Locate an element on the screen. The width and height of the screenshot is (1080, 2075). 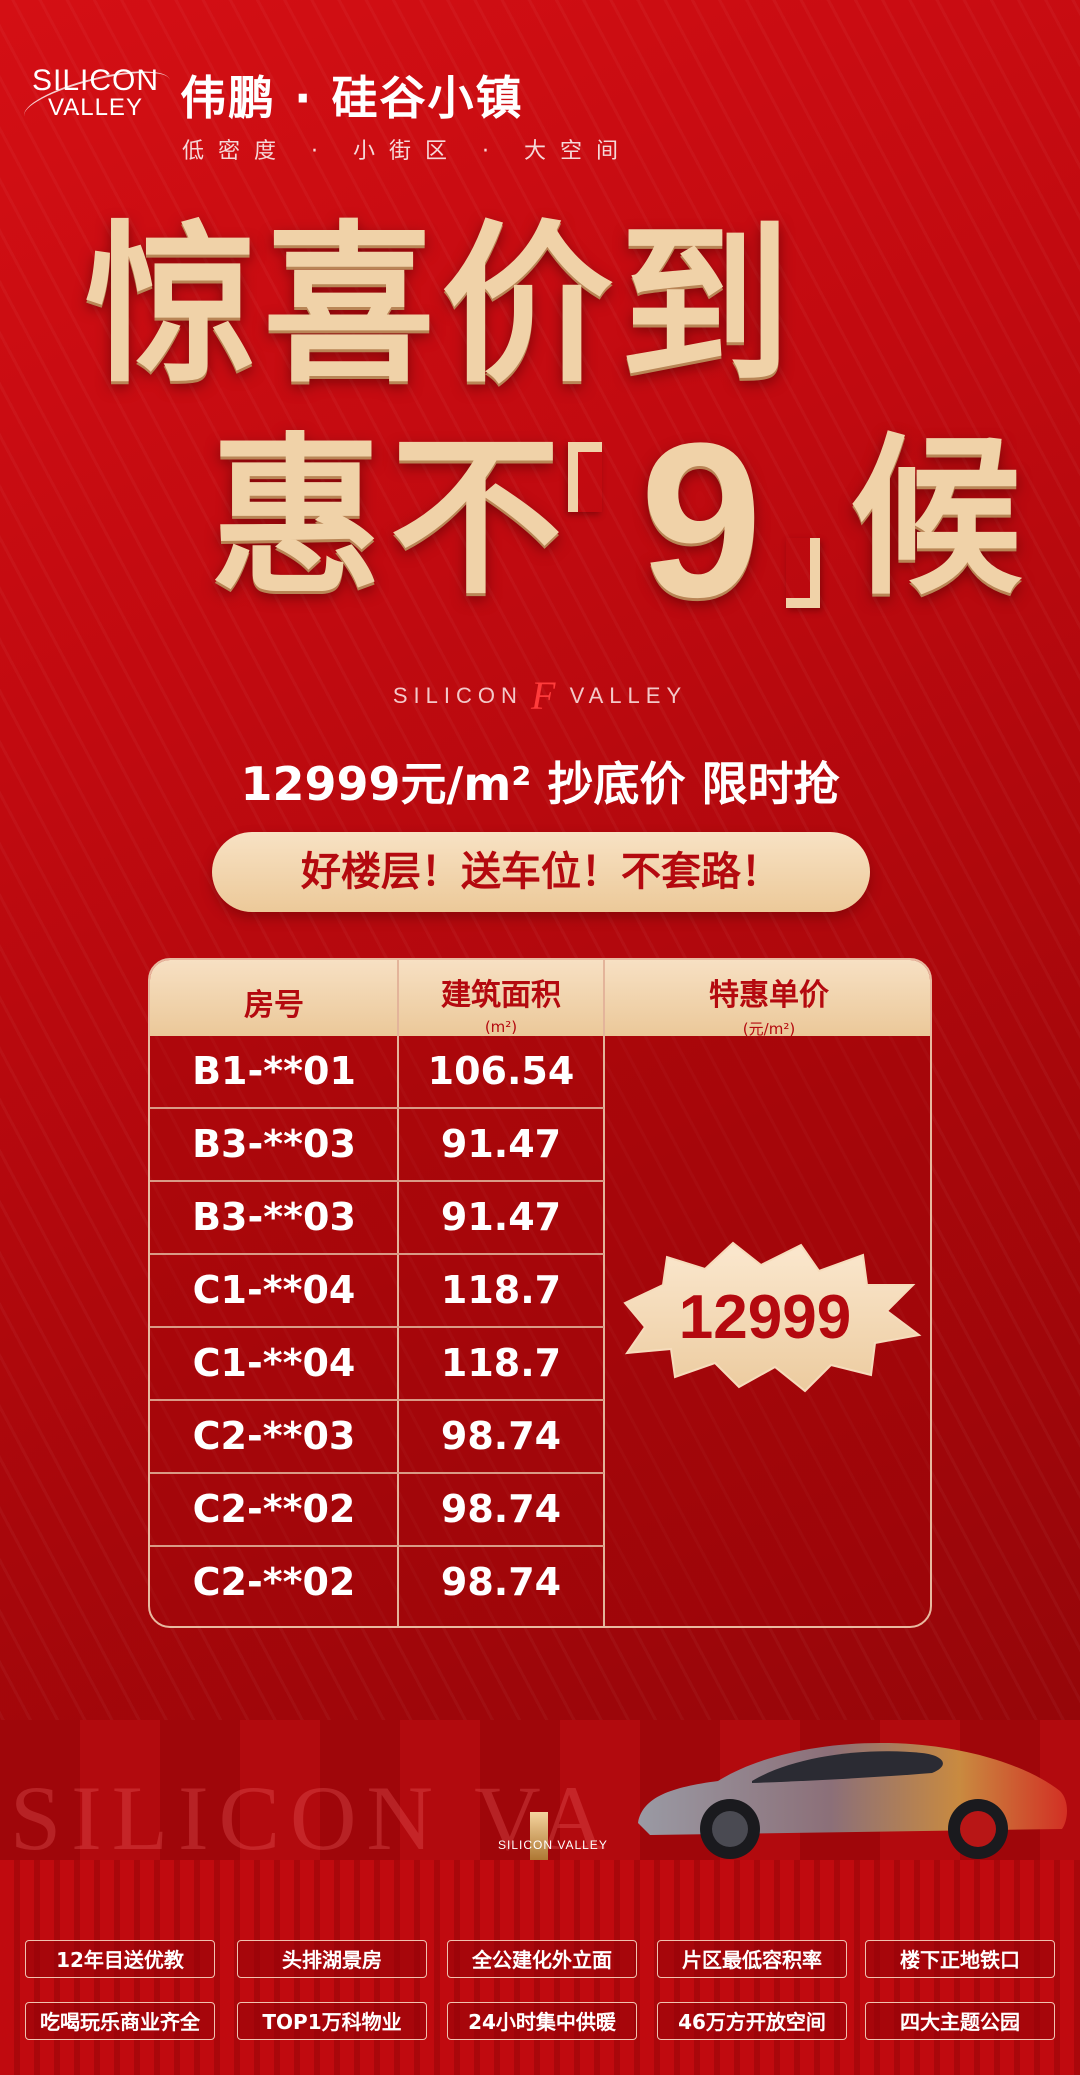
sports-car-image is located at coordinates (852, 1800).